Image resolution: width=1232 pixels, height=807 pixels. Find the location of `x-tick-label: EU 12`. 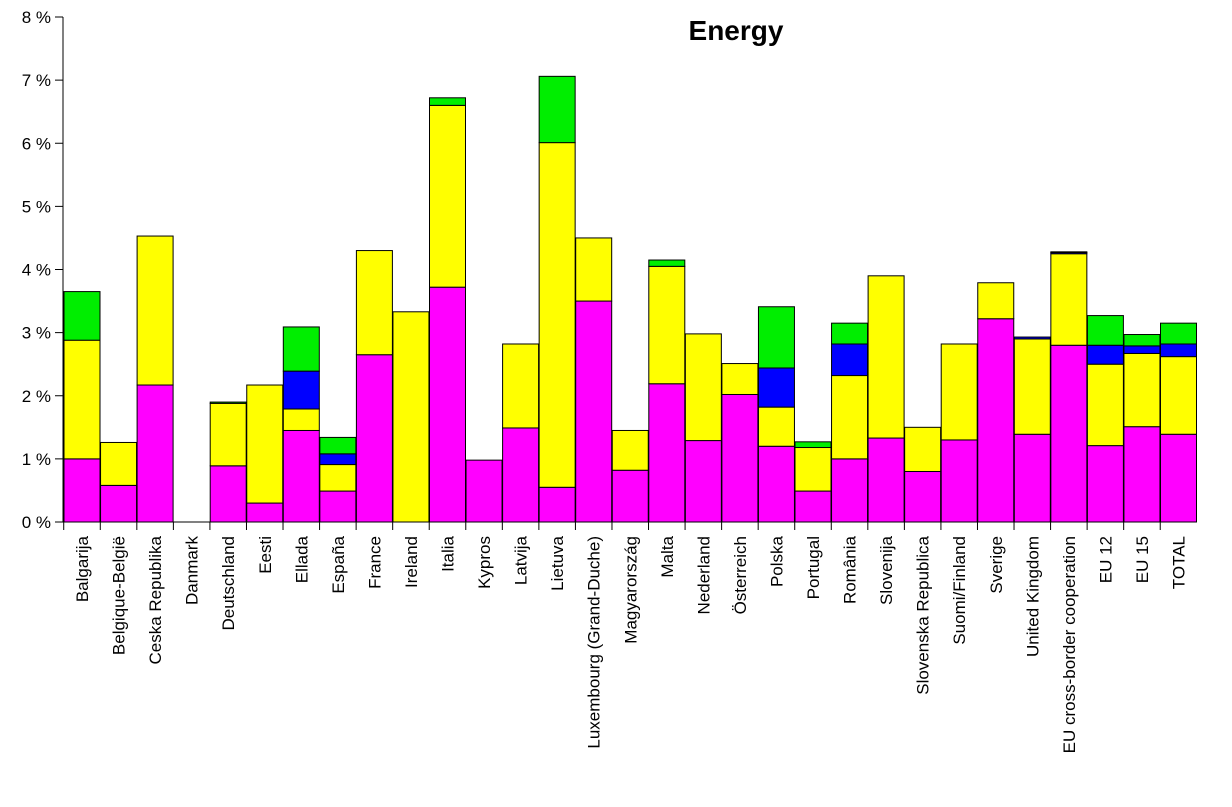

x-tick-label: EU 12 is located at coordinates (1105, 559).